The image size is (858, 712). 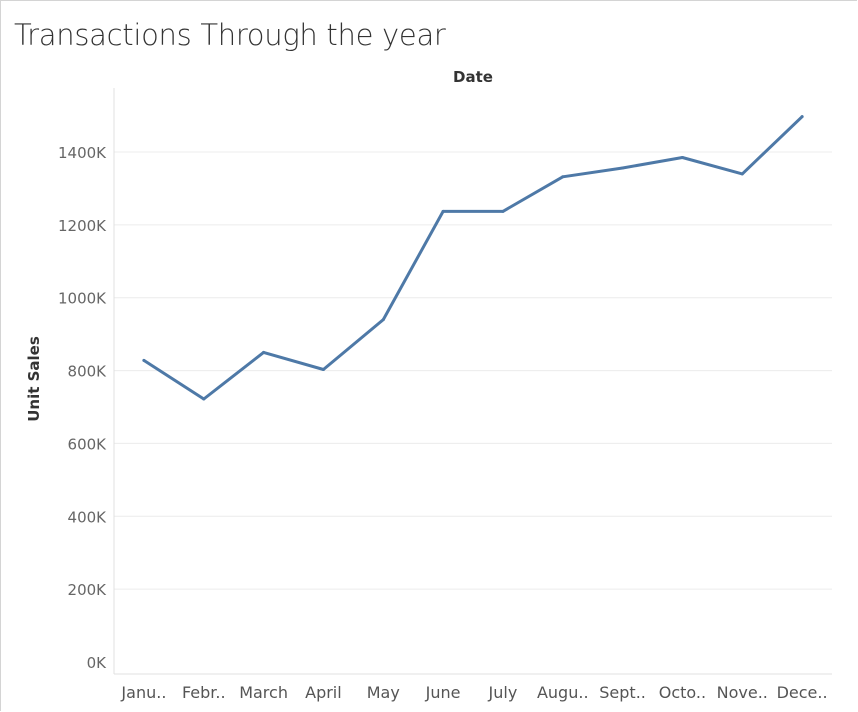 I want to click on x-axis-title: Date, so click(x=473, y=77).